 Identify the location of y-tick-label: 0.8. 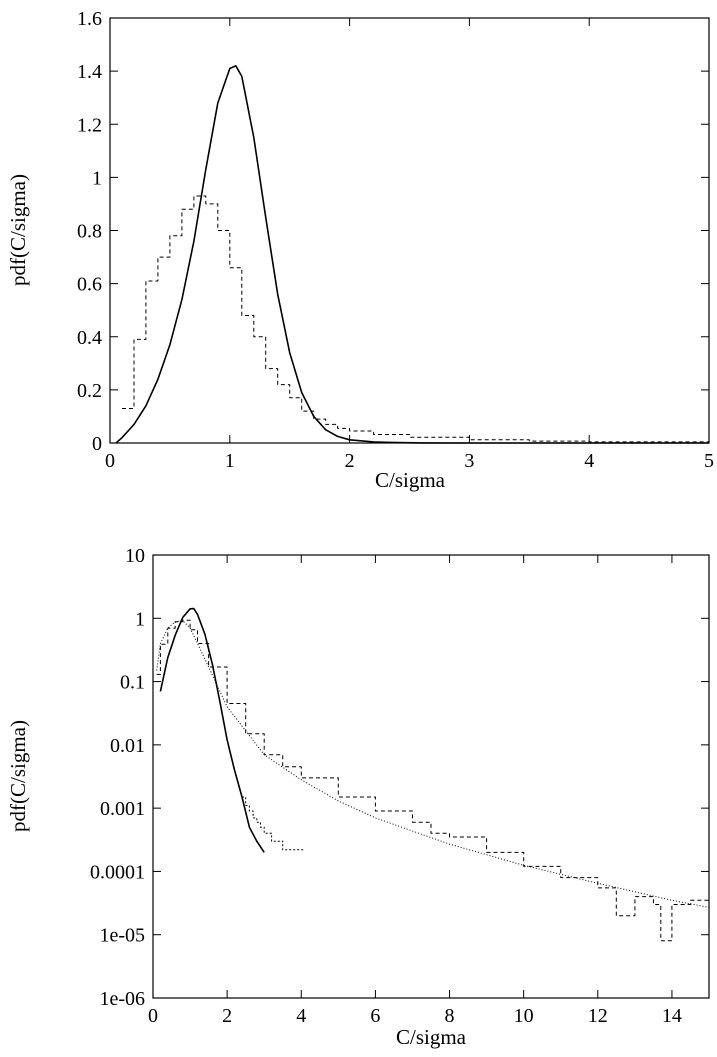
(89, 232).